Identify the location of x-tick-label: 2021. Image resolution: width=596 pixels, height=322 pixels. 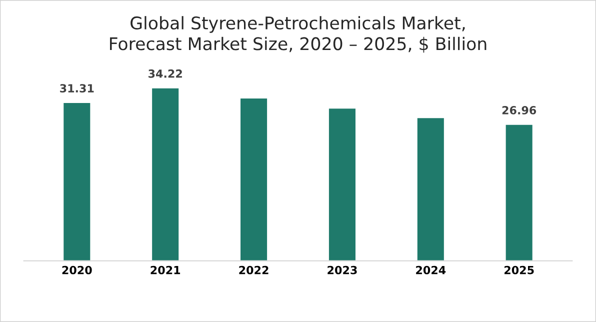
(165, 270).